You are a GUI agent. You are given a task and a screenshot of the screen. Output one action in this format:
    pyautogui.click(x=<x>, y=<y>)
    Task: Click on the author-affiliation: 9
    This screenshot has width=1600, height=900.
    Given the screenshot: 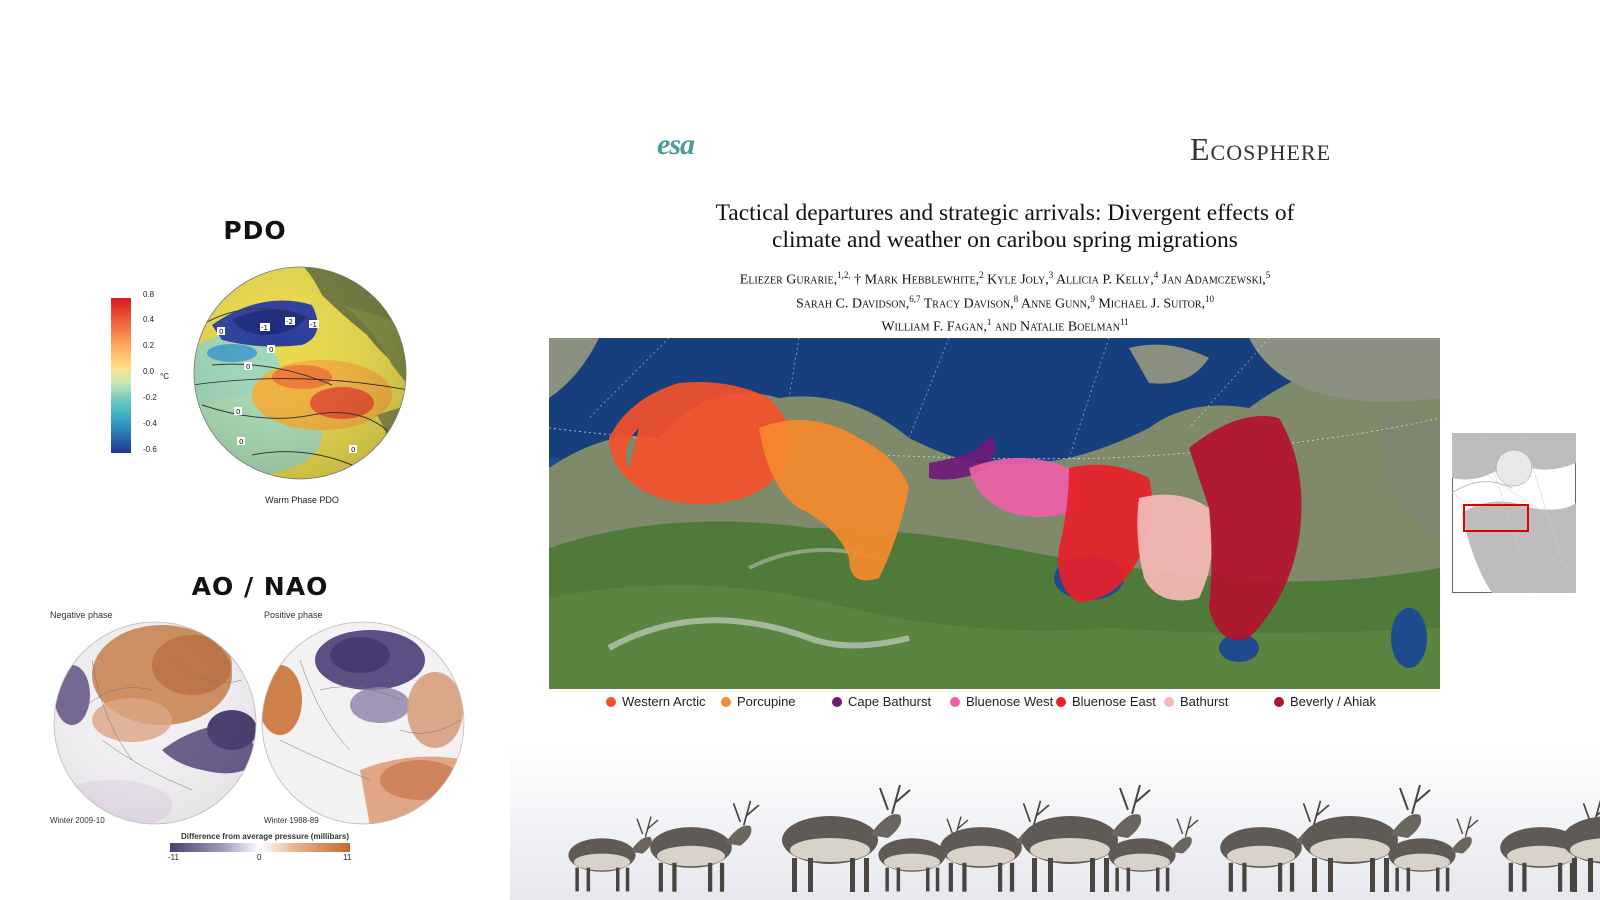 What is the action you would take?
    pyautogui.click(x=1092, y=298)
    